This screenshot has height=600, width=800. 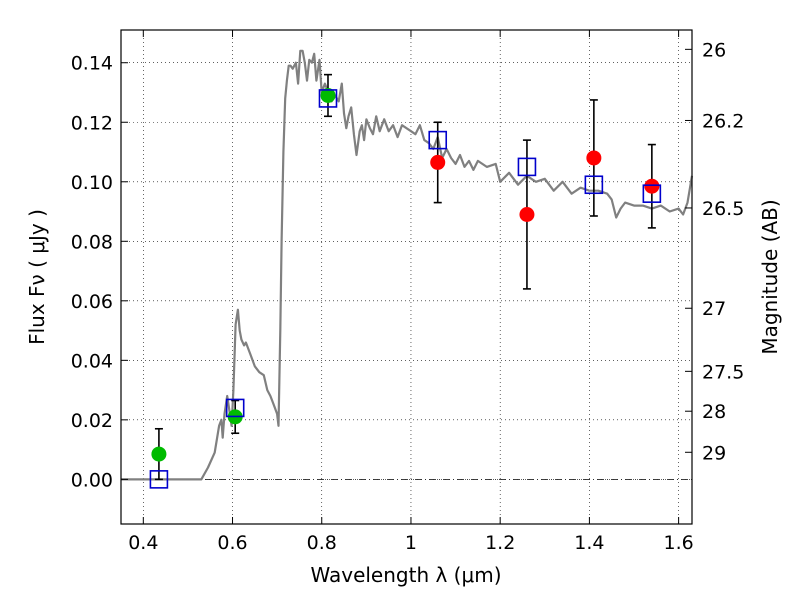 What do you see at coordinates (92, 480) in the screenshot?
I see `y-tick-label: 0.00` at bounding box center [92, 480].